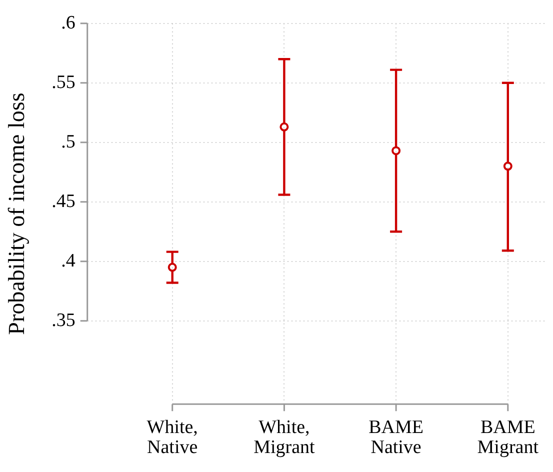 The image size is (553, 472). What do you see at coordinates (64, 320) in the screenshot?
I see `y-tick-label: .35` at bounding box center [64, 320].